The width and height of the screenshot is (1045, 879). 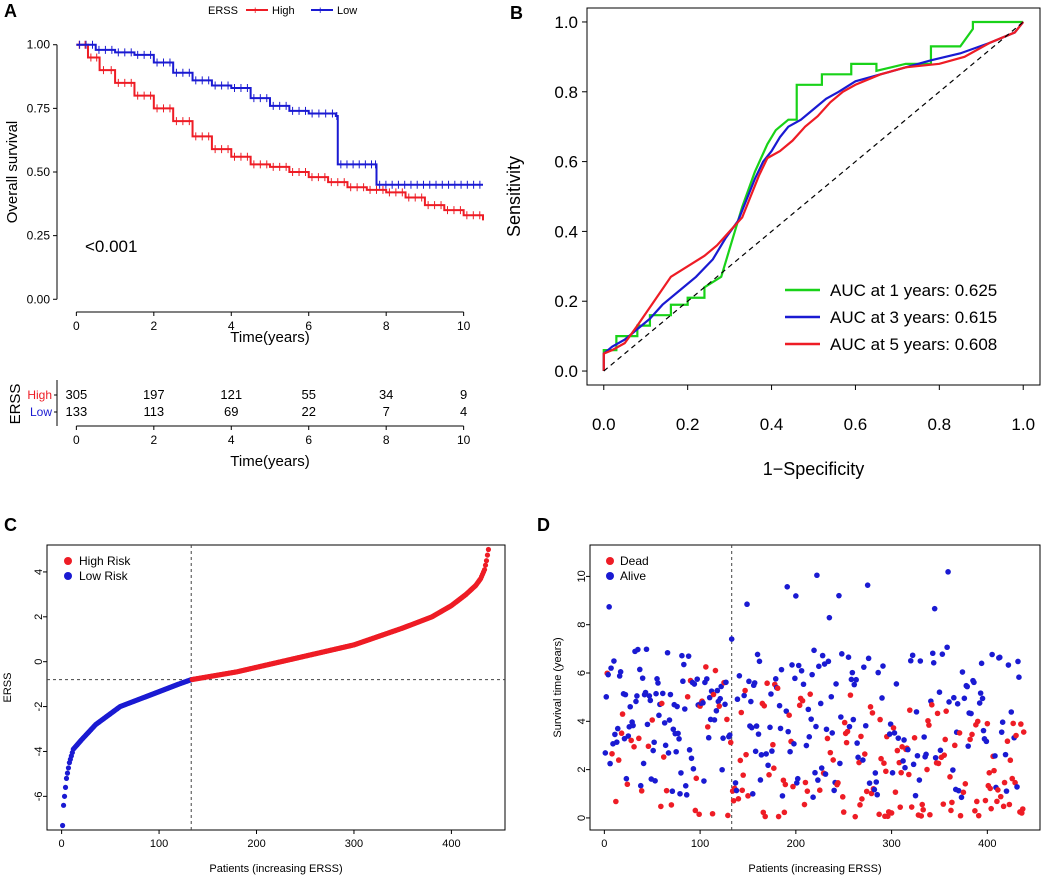 What do you see at coordinates (269, 337) in the screenshot?
I see `x-axis-title: Time(years)` at bounding box center [269, 337].